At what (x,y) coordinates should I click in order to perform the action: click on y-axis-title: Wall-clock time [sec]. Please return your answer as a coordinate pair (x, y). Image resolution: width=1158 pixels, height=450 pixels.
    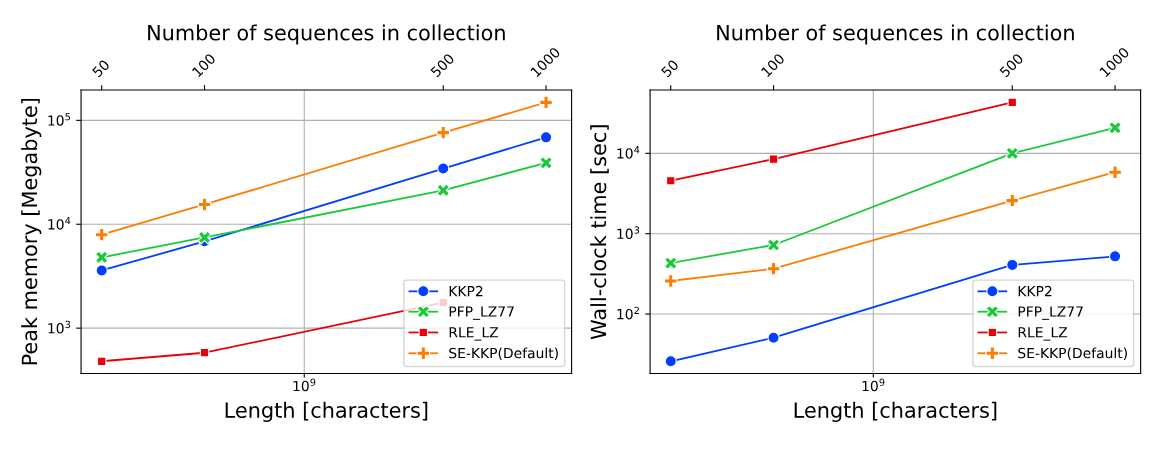
    Looking at the image, I should click on (599, 232).